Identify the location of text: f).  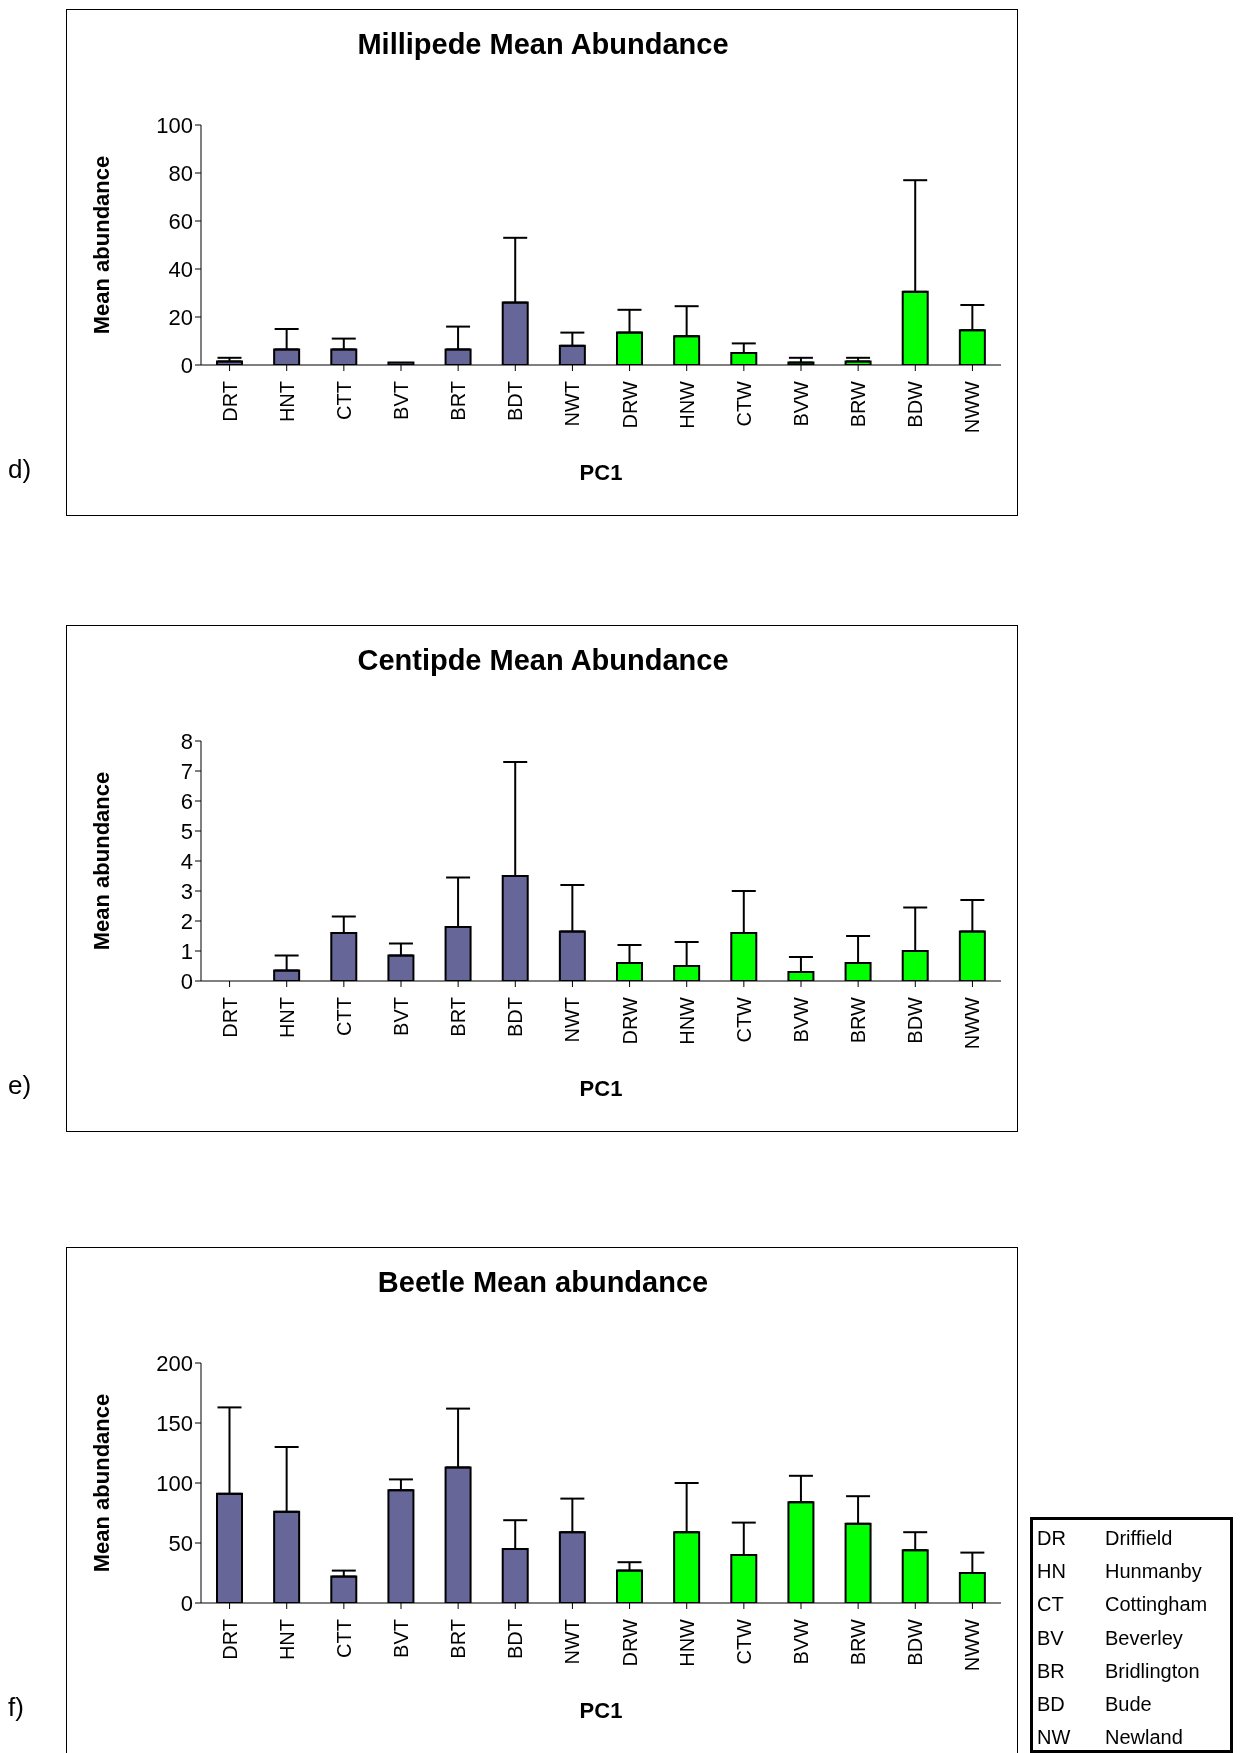
(16, 1707).